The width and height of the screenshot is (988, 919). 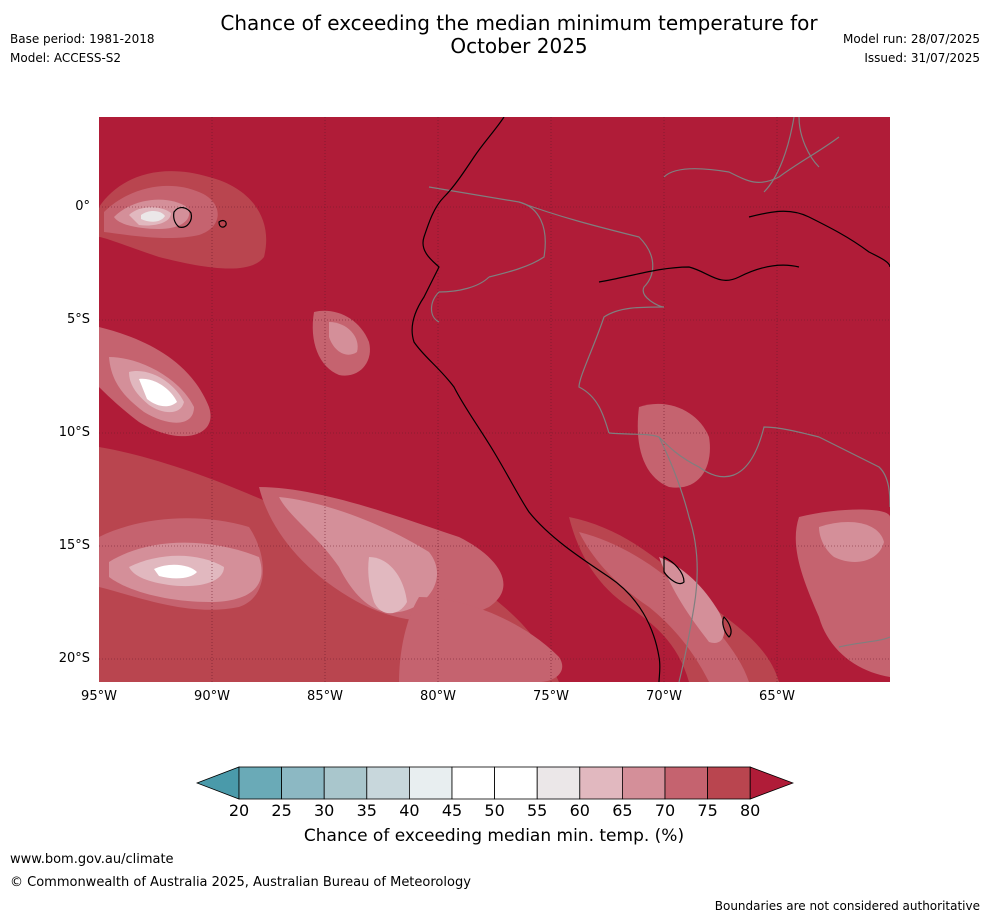 What do you see at coordinates (551, 696) in the screenshot?
I see `lon-label-75w: 75°W` at bounding box center [551, 696].